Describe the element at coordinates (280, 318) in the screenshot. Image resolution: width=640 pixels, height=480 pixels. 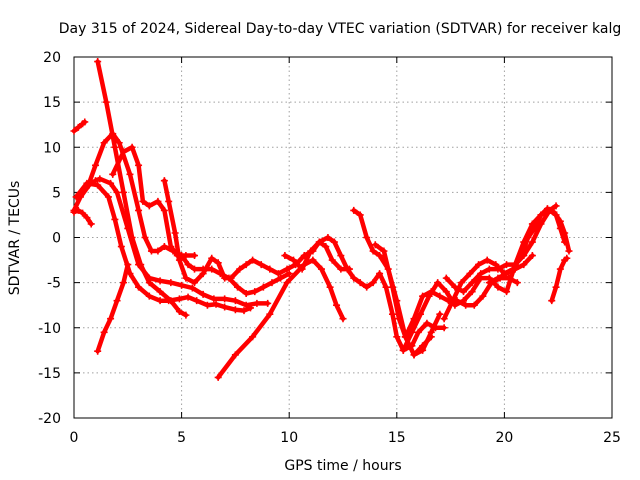
I see `series-points-sat-j` at that location.